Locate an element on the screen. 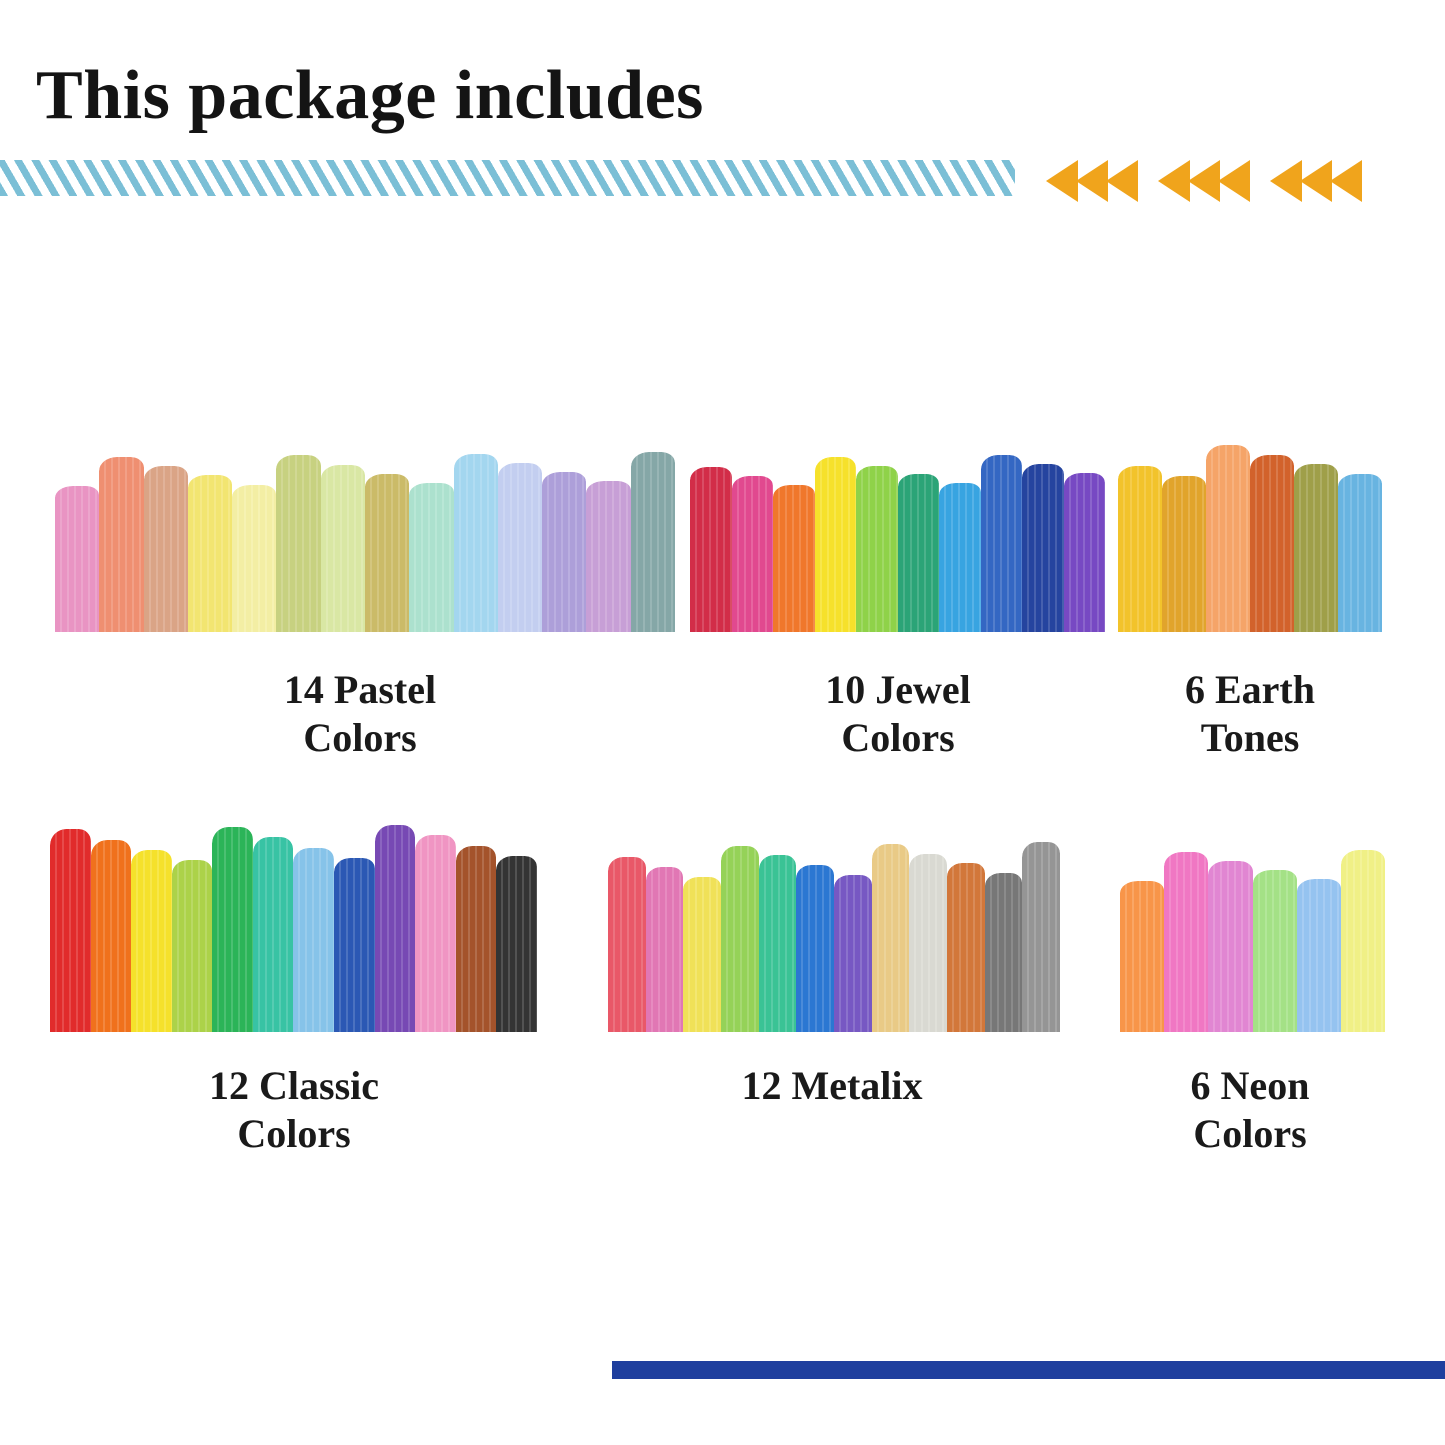 Image resolution: width=1445 pixels, height=1445 pixels. label-line: 12 Classic is located at coordinates (294, 1085).